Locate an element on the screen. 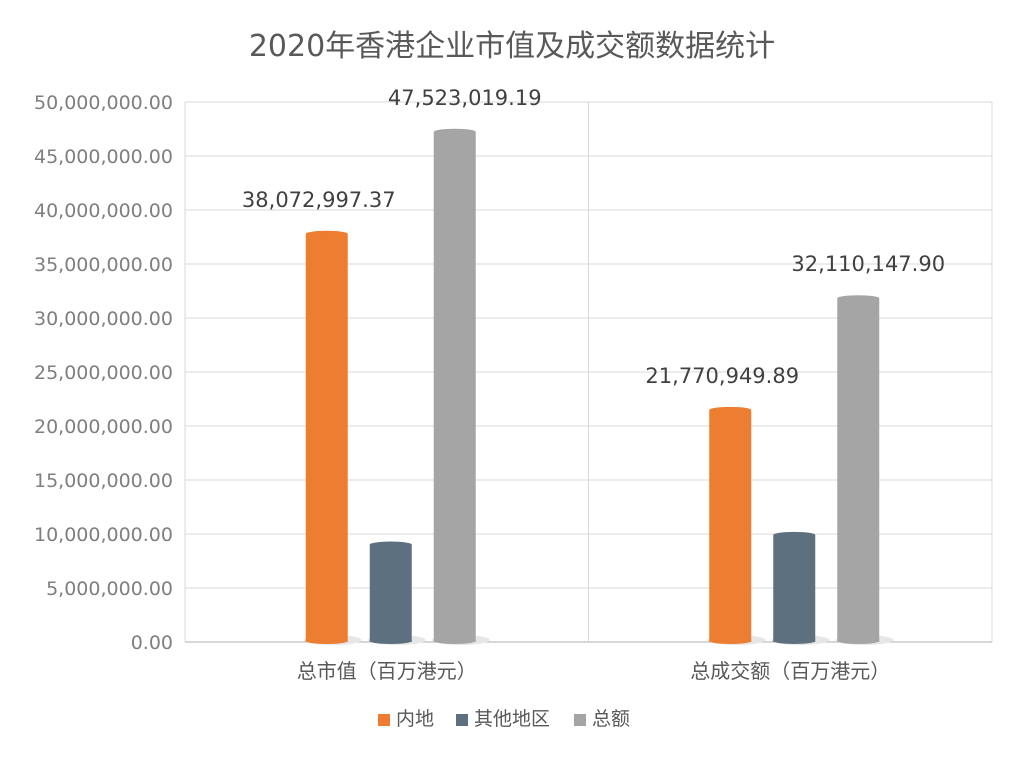 This screenshot has height=766, width=1024. legend-item: 内地 is located at coordinates (406, 719).